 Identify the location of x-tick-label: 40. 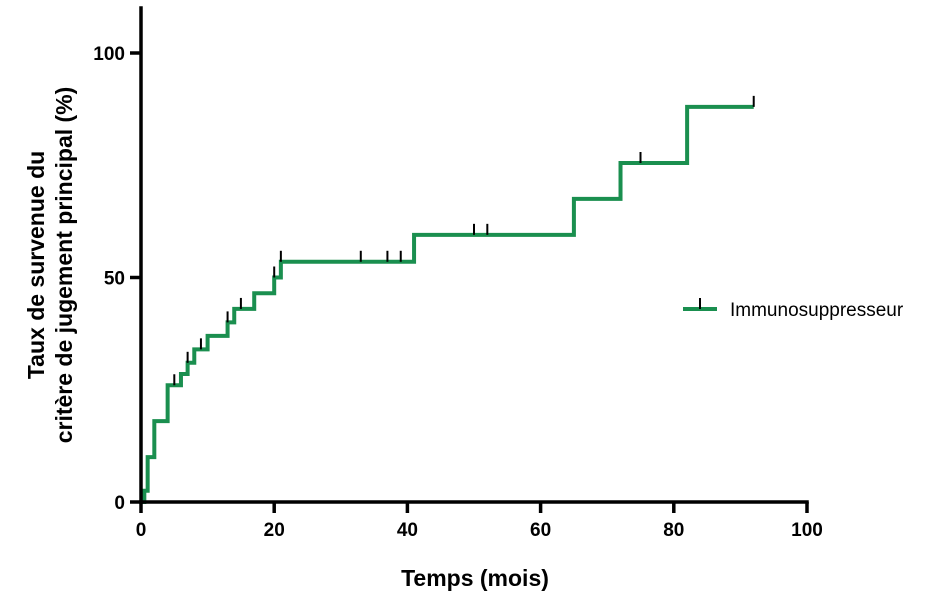
(407, 530).